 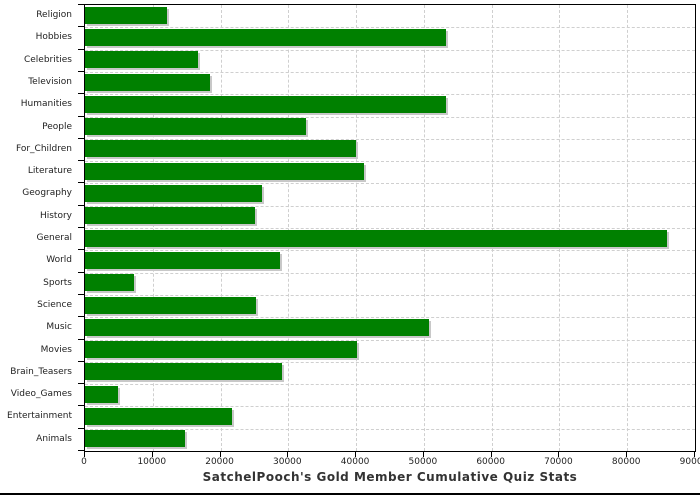 What do you see at coordinates (147, 82) in the screenshot?
I see `bar-Television` at bounding box center [147, 82].